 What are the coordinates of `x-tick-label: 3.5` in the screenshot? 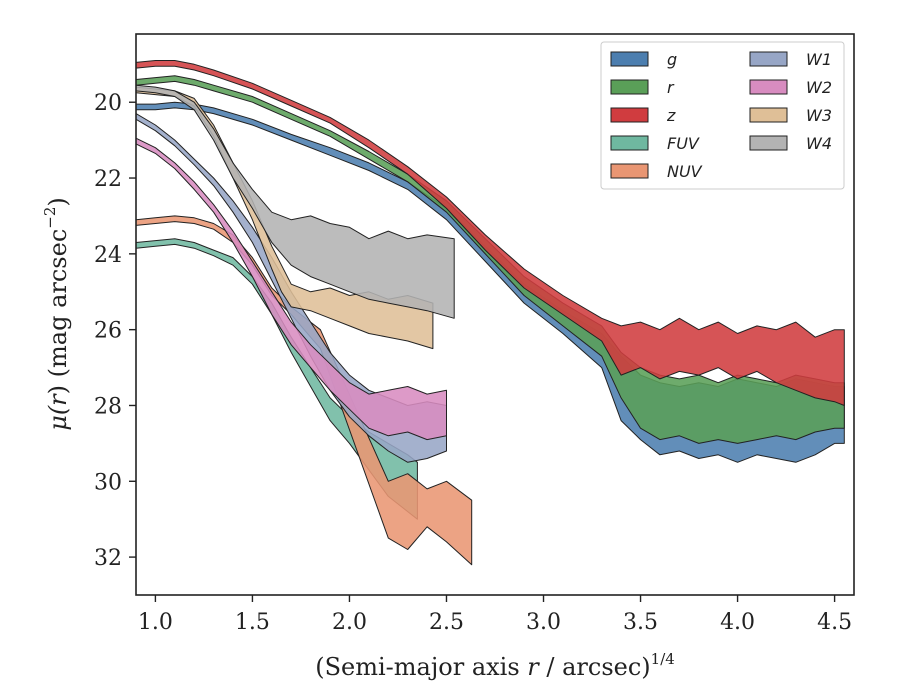 It's located at (640, 622).